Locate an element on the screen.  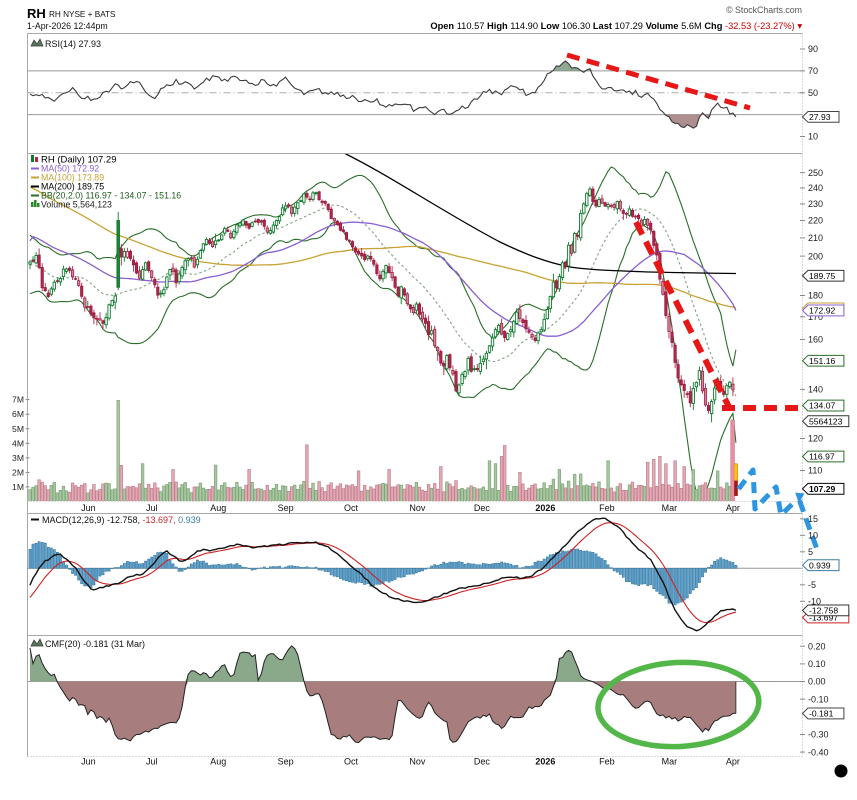
svg-text: 140 is located at coordinates (815, 390).